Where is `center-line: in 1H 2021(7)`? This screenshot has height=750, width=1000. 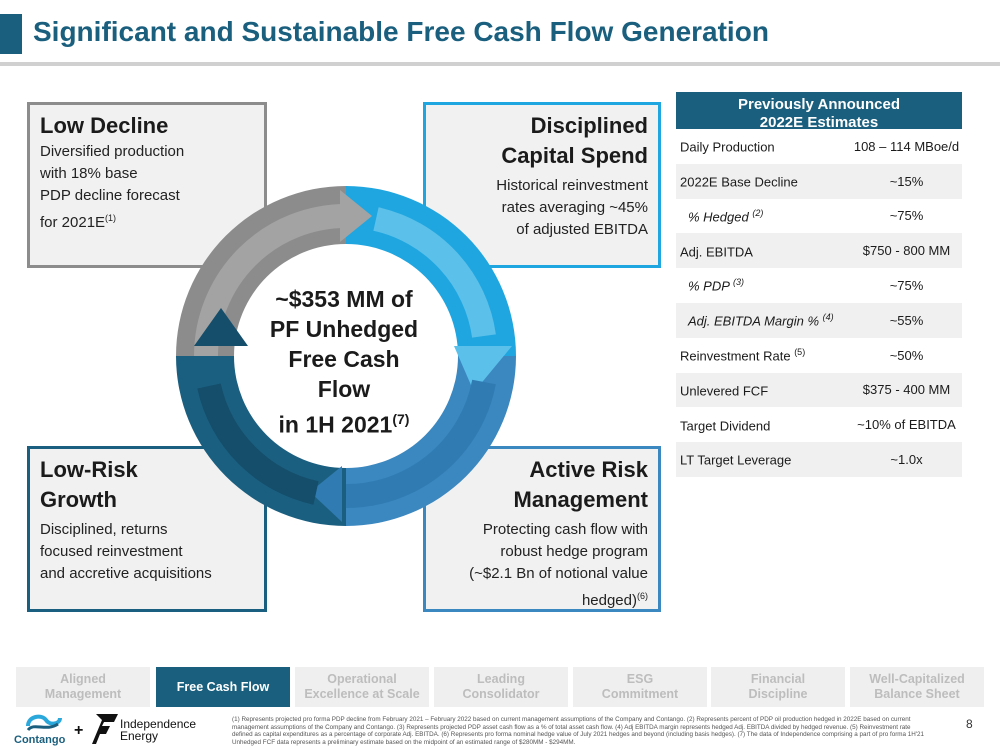 center-line: in 1H 2021(7) is located at coordinates (344, 422).